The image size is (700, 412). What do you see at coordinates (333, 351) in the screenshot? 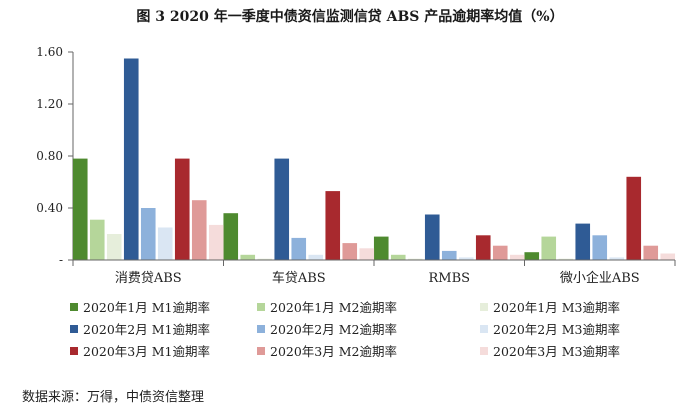
I see `legend-label: 2020年3月 M2逾期率` at bounding box center [333, 351].